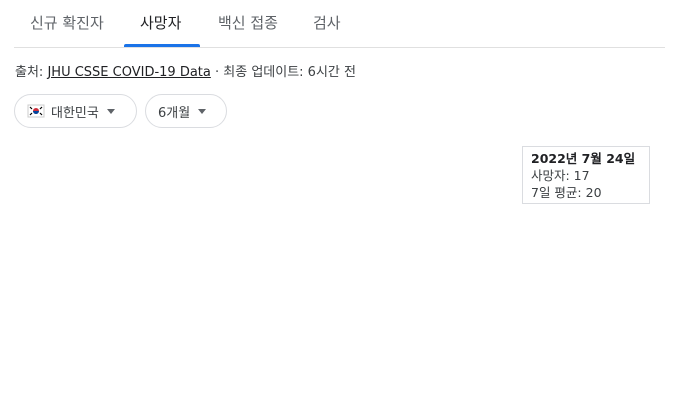 Image resolution: width=693 pixels, height=417 pixels. Describe the element at coordinates (67, 23) in the screenshot. I see `tab: 신규 확진자` at that location.